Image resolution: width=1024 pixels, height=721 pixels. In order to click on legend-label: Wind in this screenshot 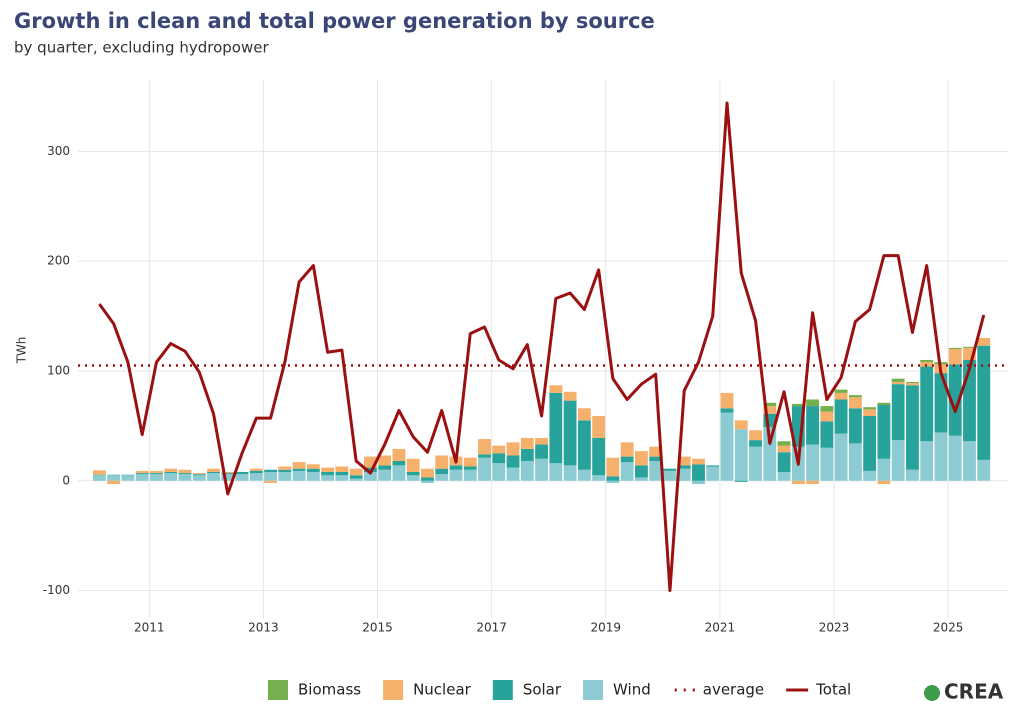, I will do `click(632, 690)`.